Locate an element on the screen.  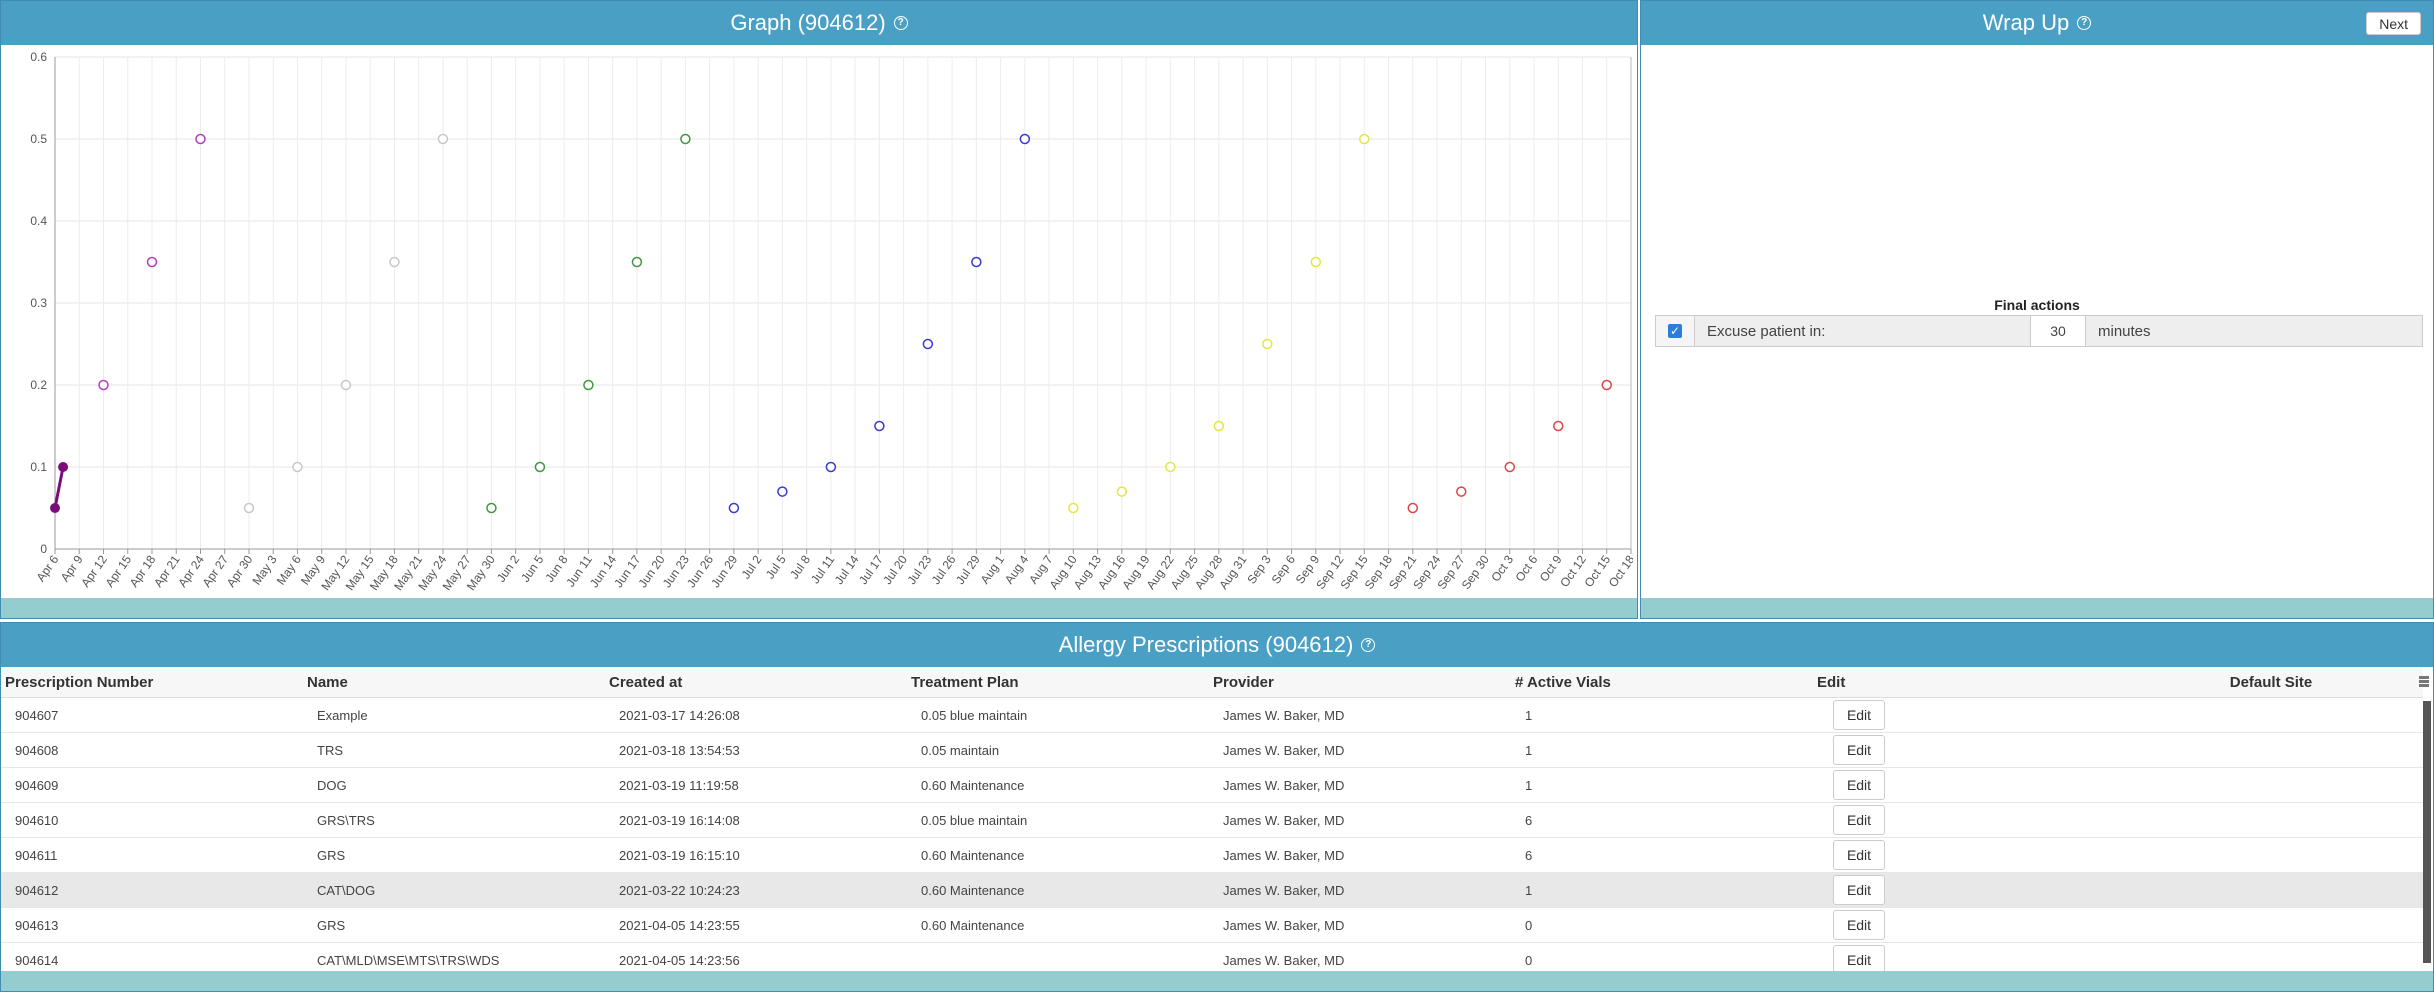
prescriptions-header: Allergy Prescriptions (904612) ? is located at coordinates (1217, 645).